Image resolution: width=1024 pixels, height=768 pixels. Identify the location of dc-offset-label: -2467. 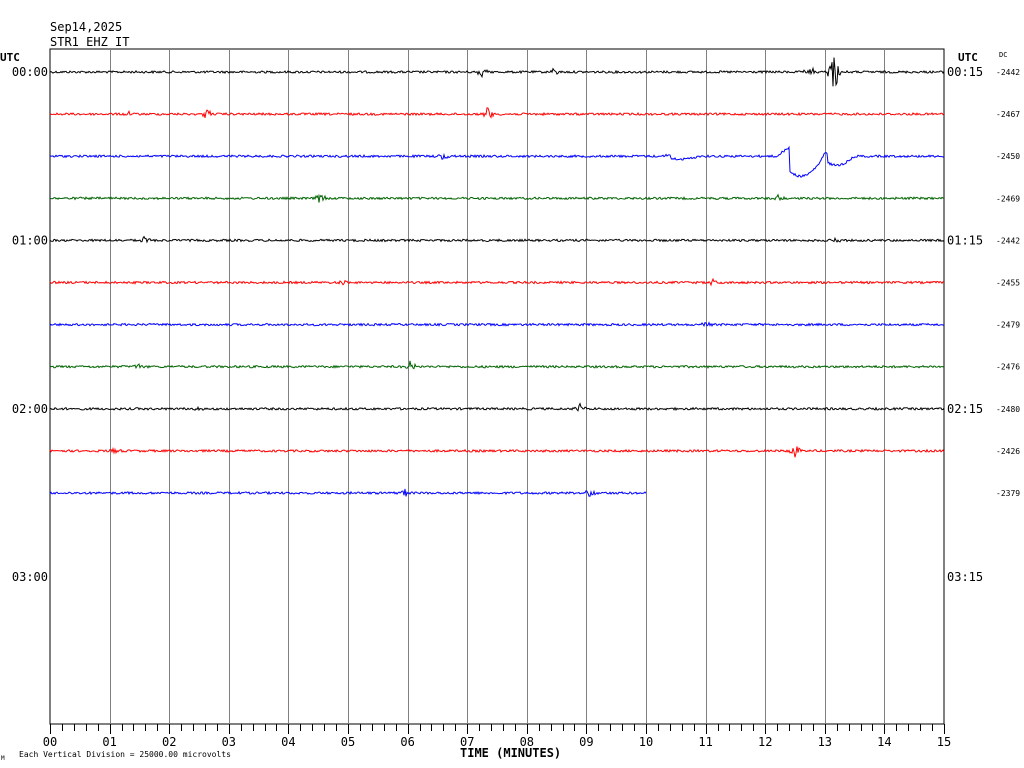
(1008, 114).